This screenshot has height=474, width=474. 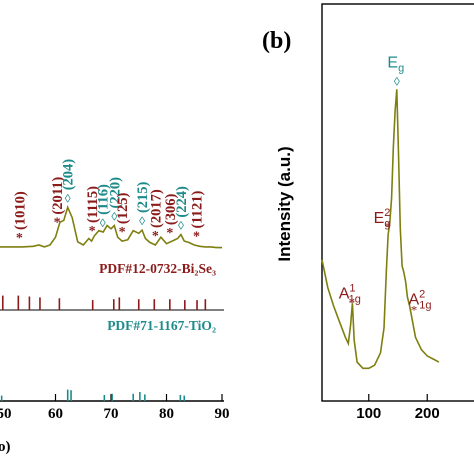 I want to click on panel-b-x-tick-label: 100, so click(x=368, y=413).